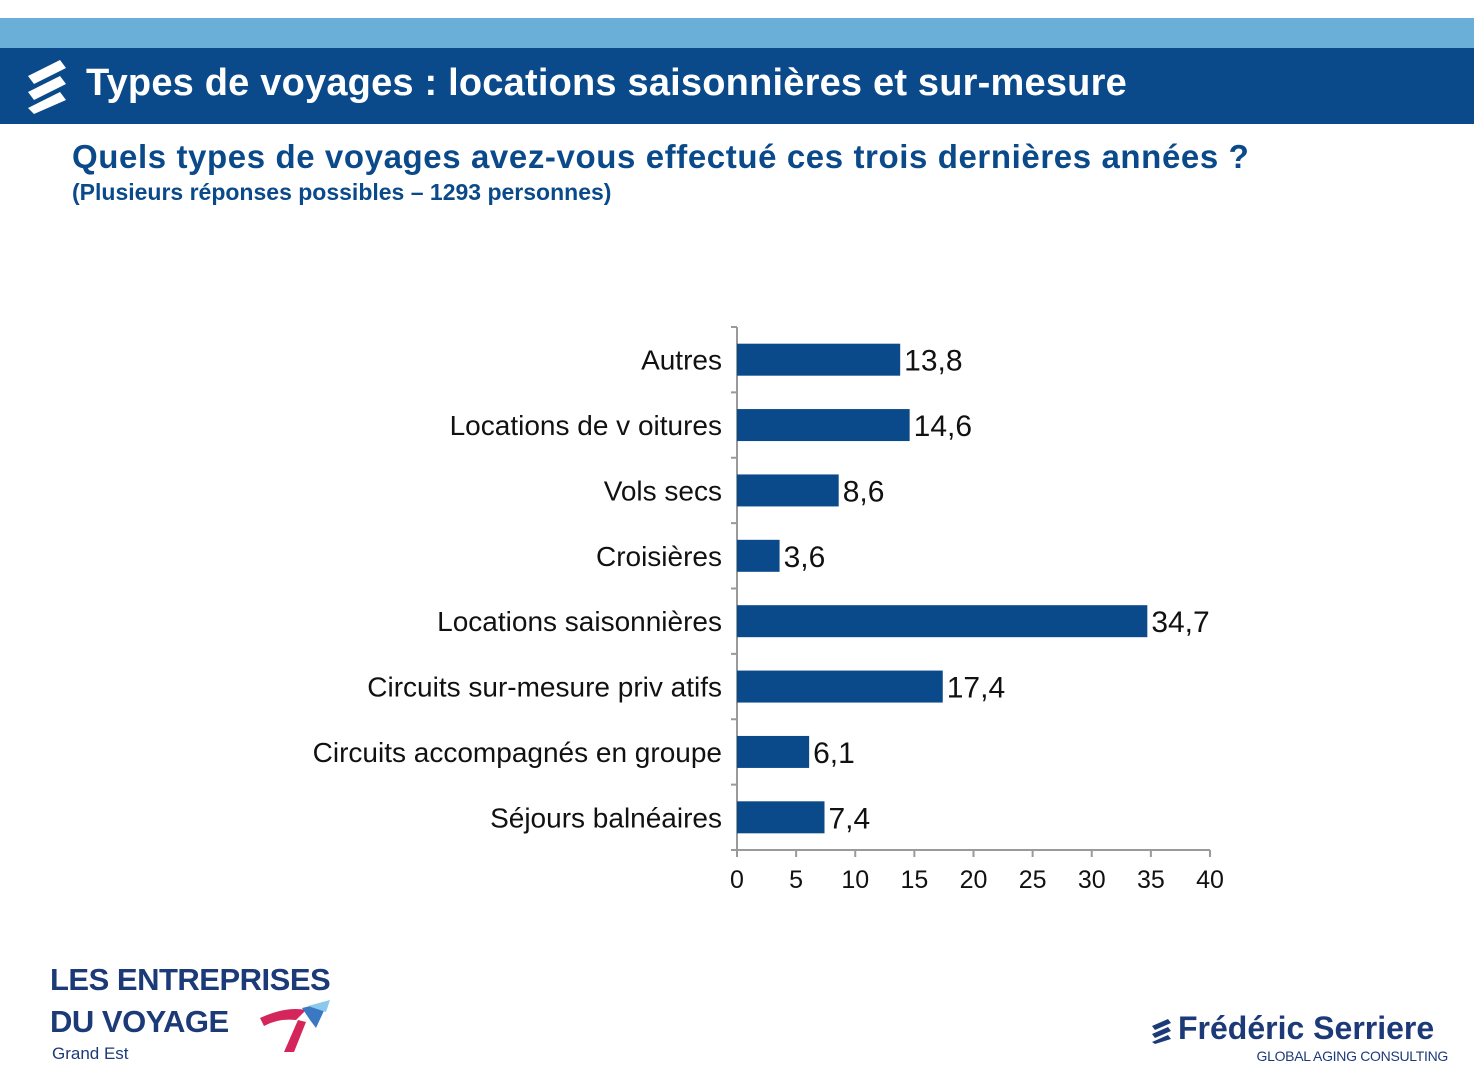 The image size is (1474, 1092). I want to click on category-label: Autres, so click(681, 360).